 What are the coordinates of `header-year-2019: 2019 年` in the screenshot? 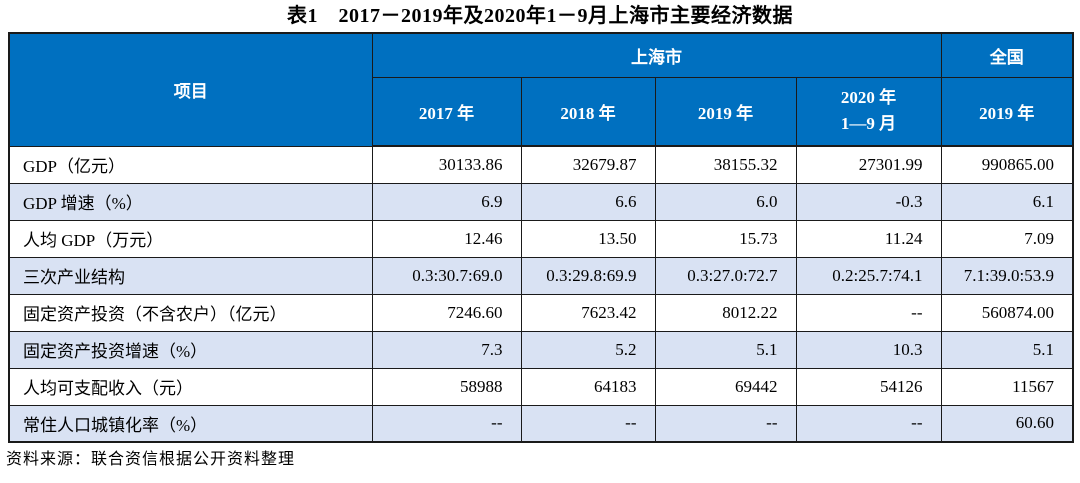 It's located at (725, 111).